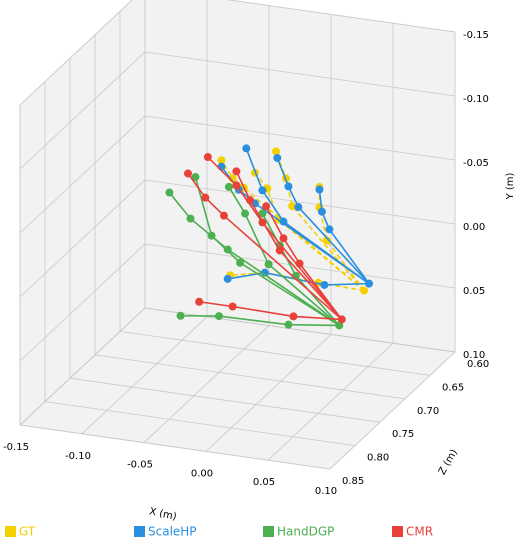 This screenshot has height=548, width=516. I want to click on legend-label: GT, so click(27, 532).